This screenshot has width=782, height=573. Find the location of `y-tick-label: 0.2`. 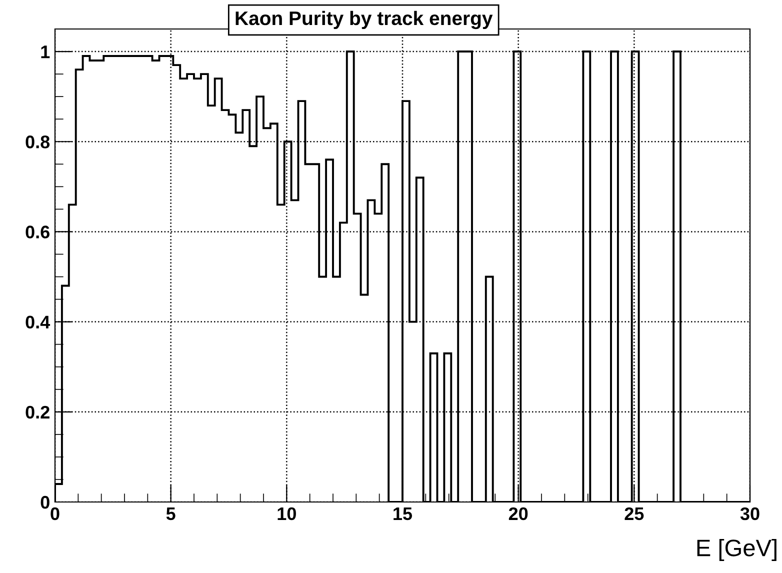

y-tick-label: 0.2 is located at coordinates (38, 412).